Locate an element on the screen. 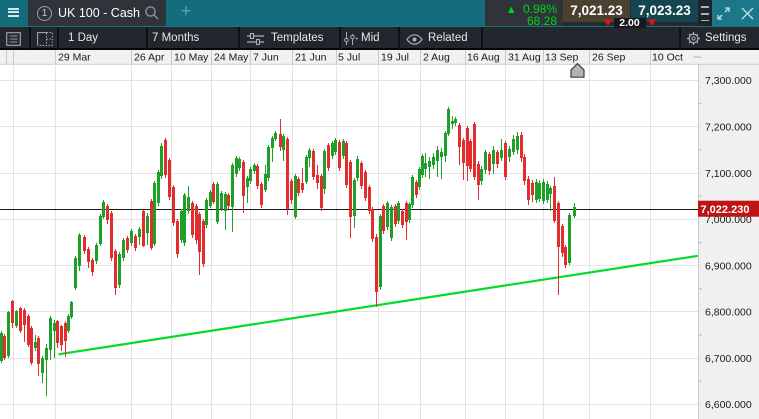 This screenshot has height=419, width=759. svg-text: 6,700.000 is located at coordinates (728, 359).